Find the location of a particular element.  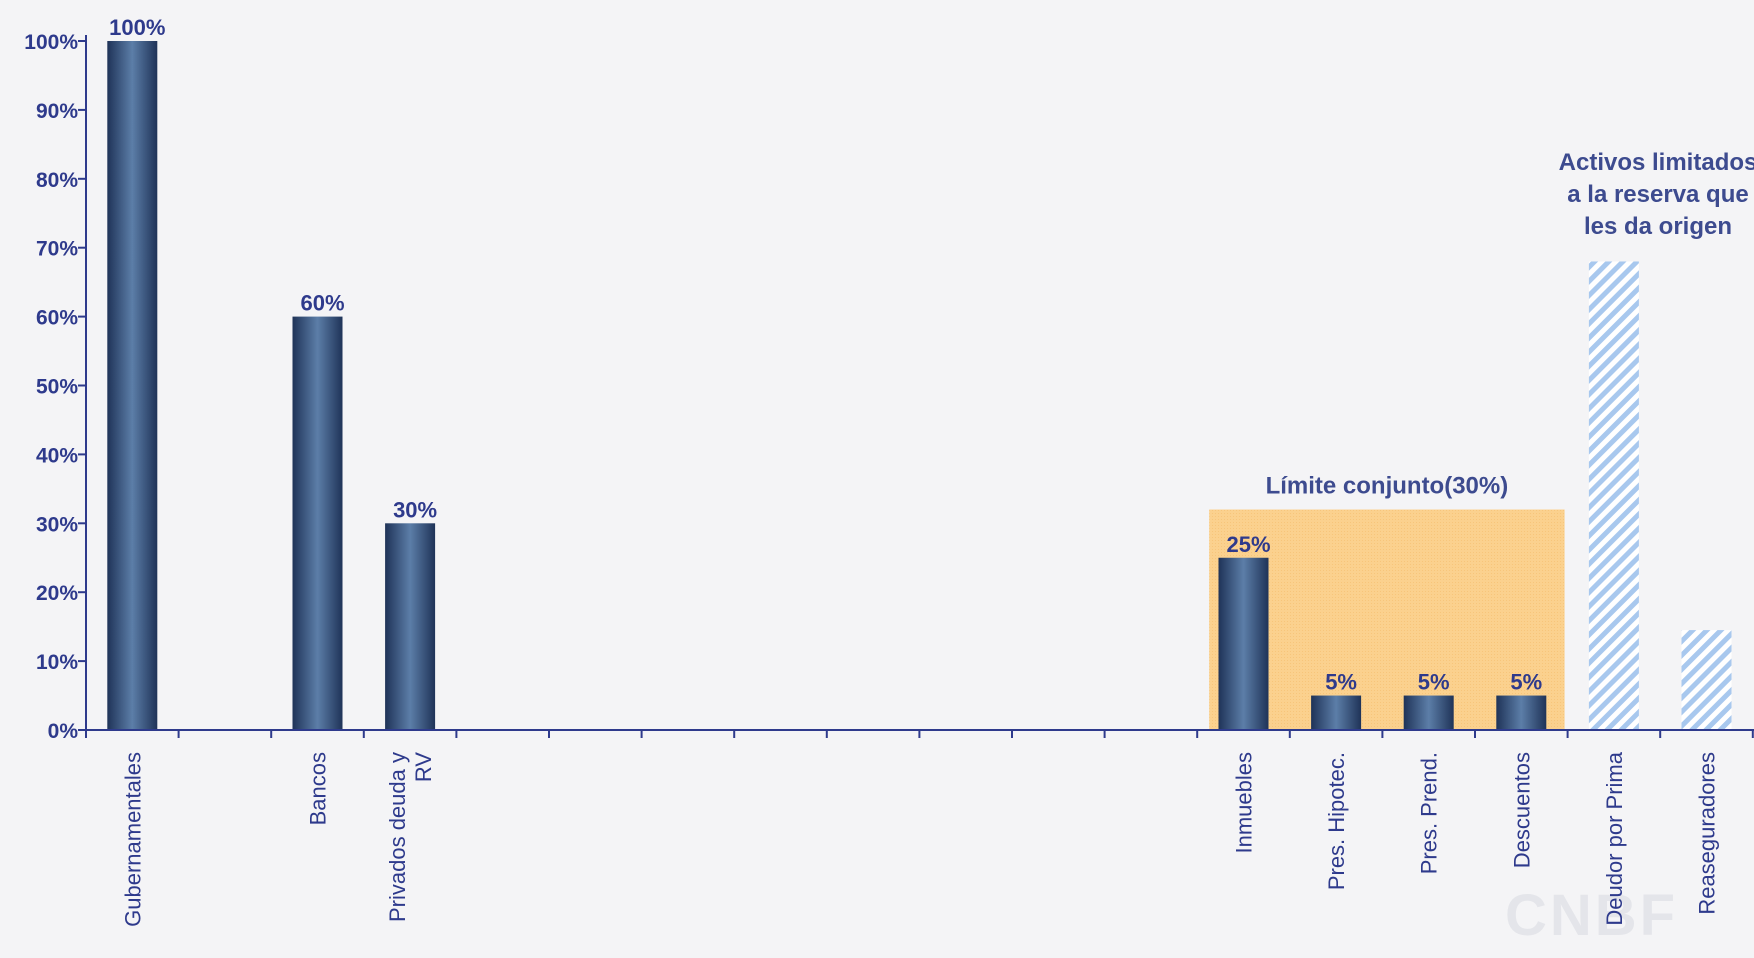

y-tick-label: 30% is located at coordinates (57, 524).